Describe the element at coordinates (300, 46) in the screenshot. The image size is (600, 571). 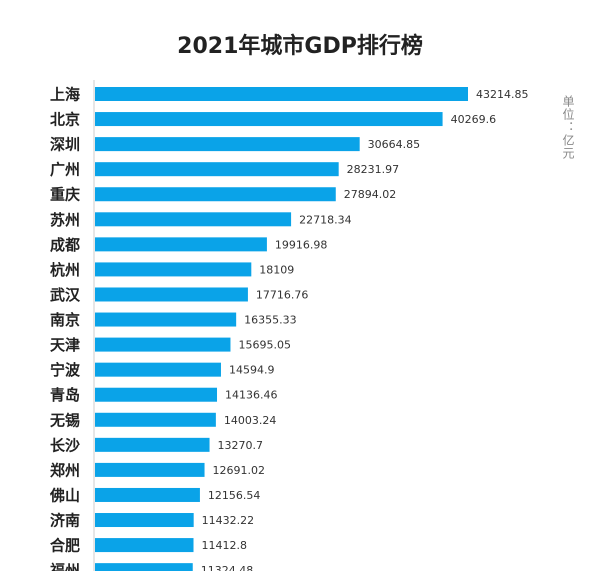
I see `chart-title: 2021年城市GDP排行榜` at that location.